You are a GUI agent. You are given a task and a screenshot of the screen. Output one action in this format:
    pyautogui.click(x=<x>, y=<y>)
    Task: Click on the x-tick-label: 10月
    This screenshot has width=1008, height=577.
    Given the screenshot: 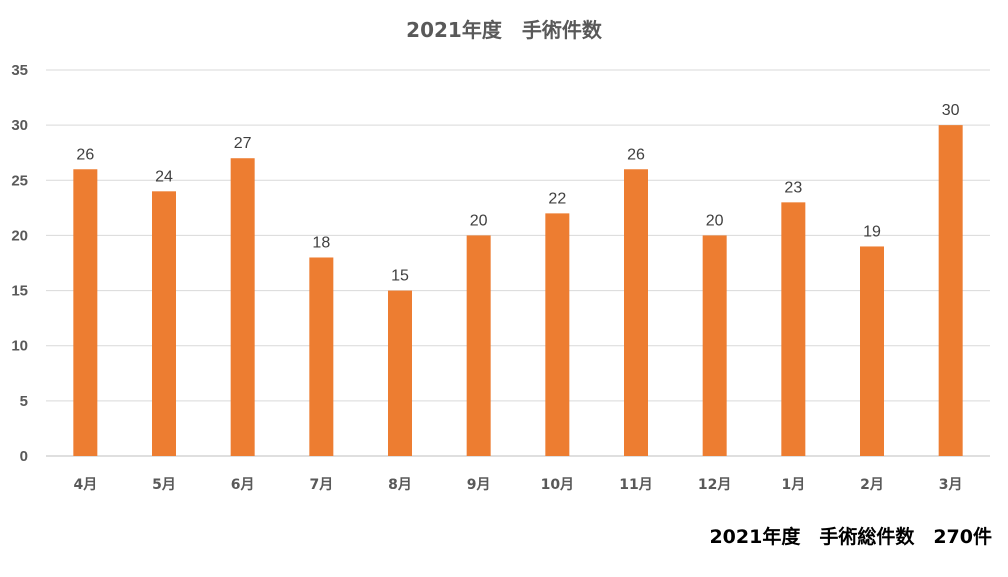 What is the action you would take?
    pyautogui.click(x=557, y=485)
    